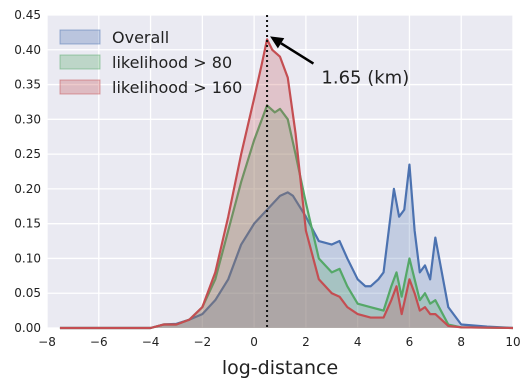 The width and height of the screenshot is (520, 378). Describe the element at coordinates (27, 328) in the screenshot. I see `y-tick-label: 0.00` at that location.